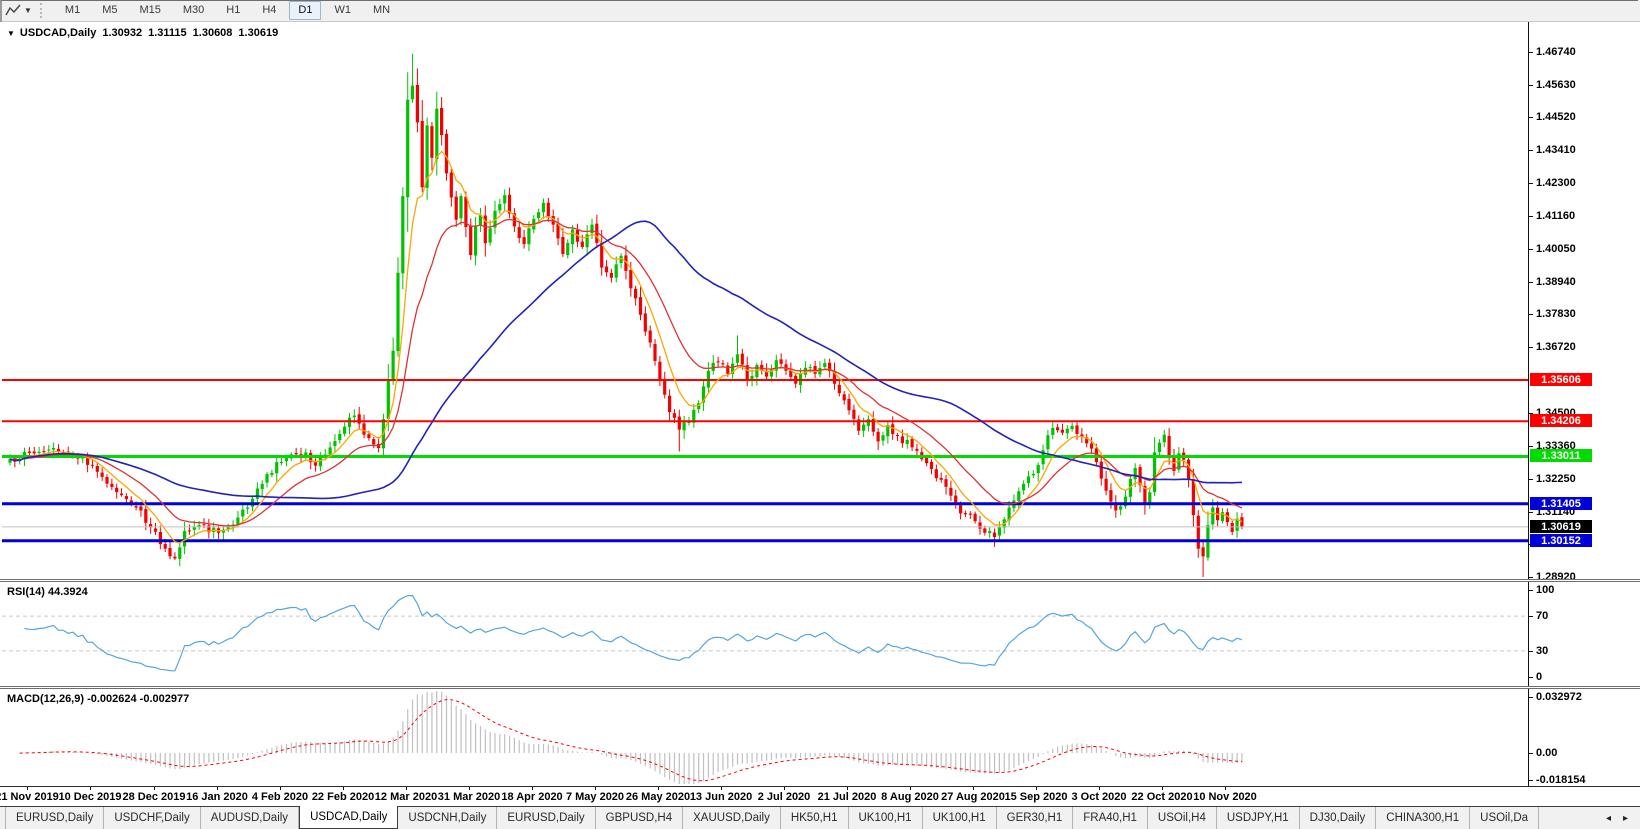  What do you see at coordinates (820, 11) in the screenshot?
I see `timeframe-toolbar: ▼ M1 M5 M15 M30 H1 H4 D1 W1 MN` at bounding box center [820, 11].